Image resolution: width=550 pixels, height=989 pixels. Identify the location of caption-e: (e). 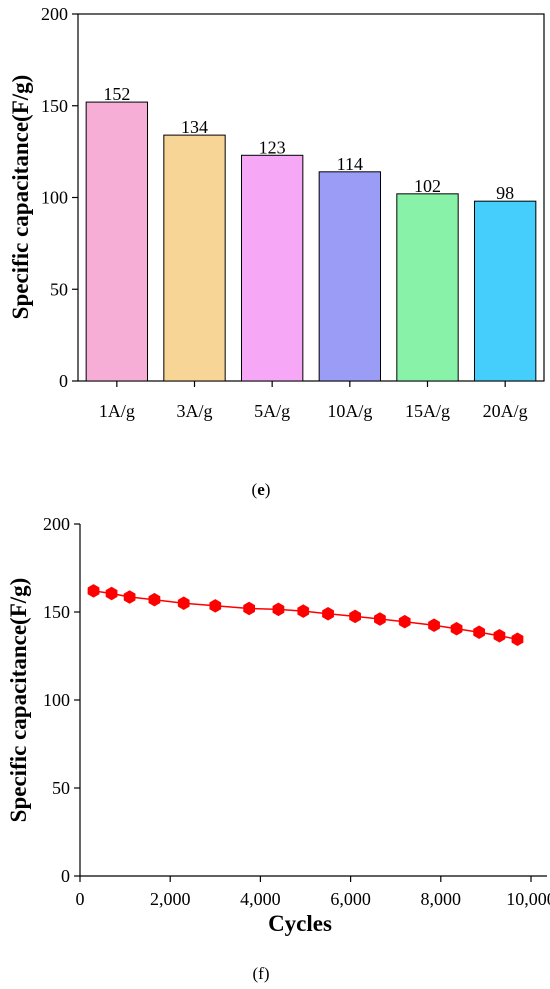
(261, 489).